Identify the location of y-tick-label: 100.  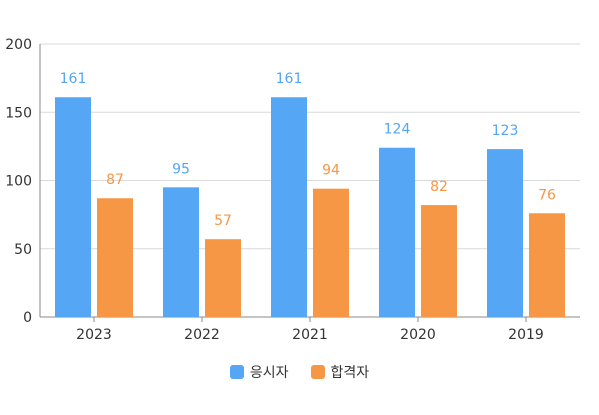
(18, 182).